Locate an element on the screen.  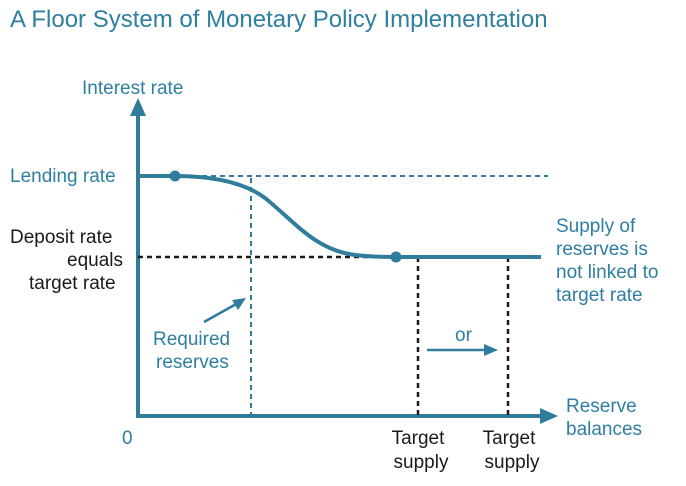
deposit-rate-label-line-2: equals is located at coordinates (95, 260).